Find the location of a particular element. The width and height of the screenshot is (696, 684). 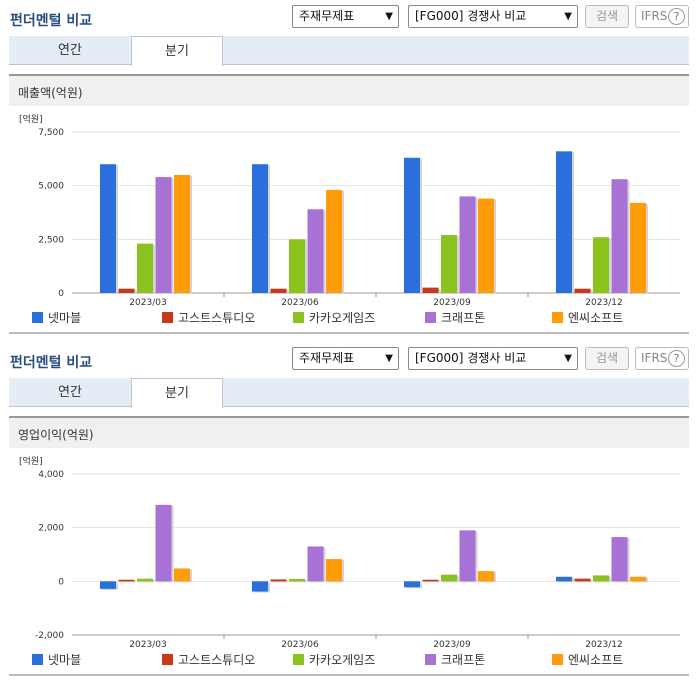

y-tick-label: 2,000 is located at coordinates (51, 529).